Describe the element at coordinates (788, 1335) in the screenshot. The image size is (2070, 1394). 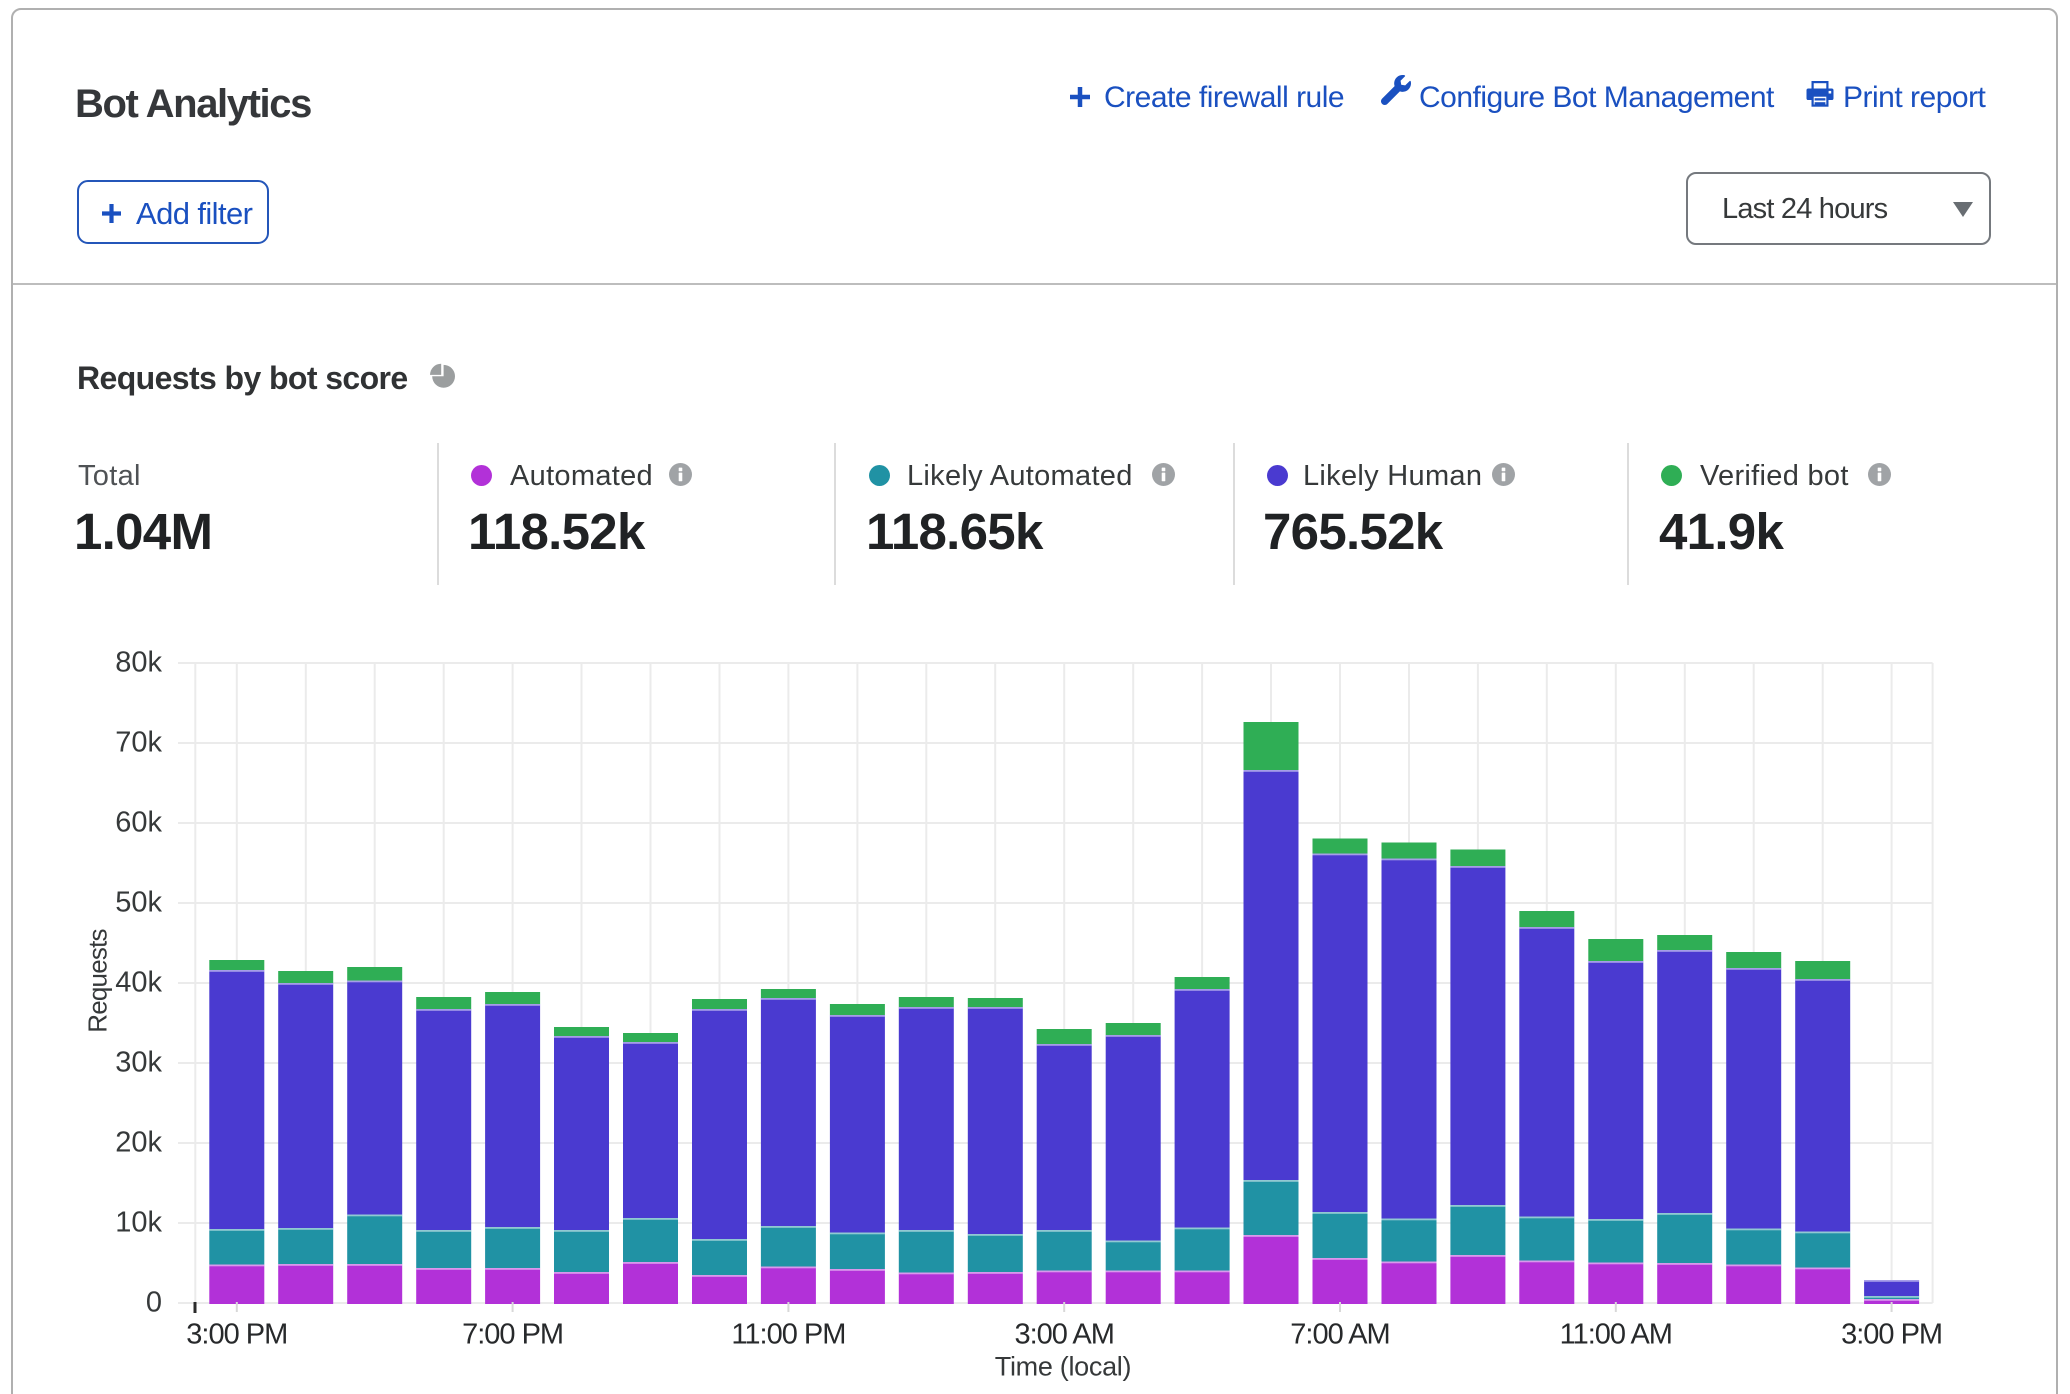
I see `svg-text: 11:00 PM` at that location.